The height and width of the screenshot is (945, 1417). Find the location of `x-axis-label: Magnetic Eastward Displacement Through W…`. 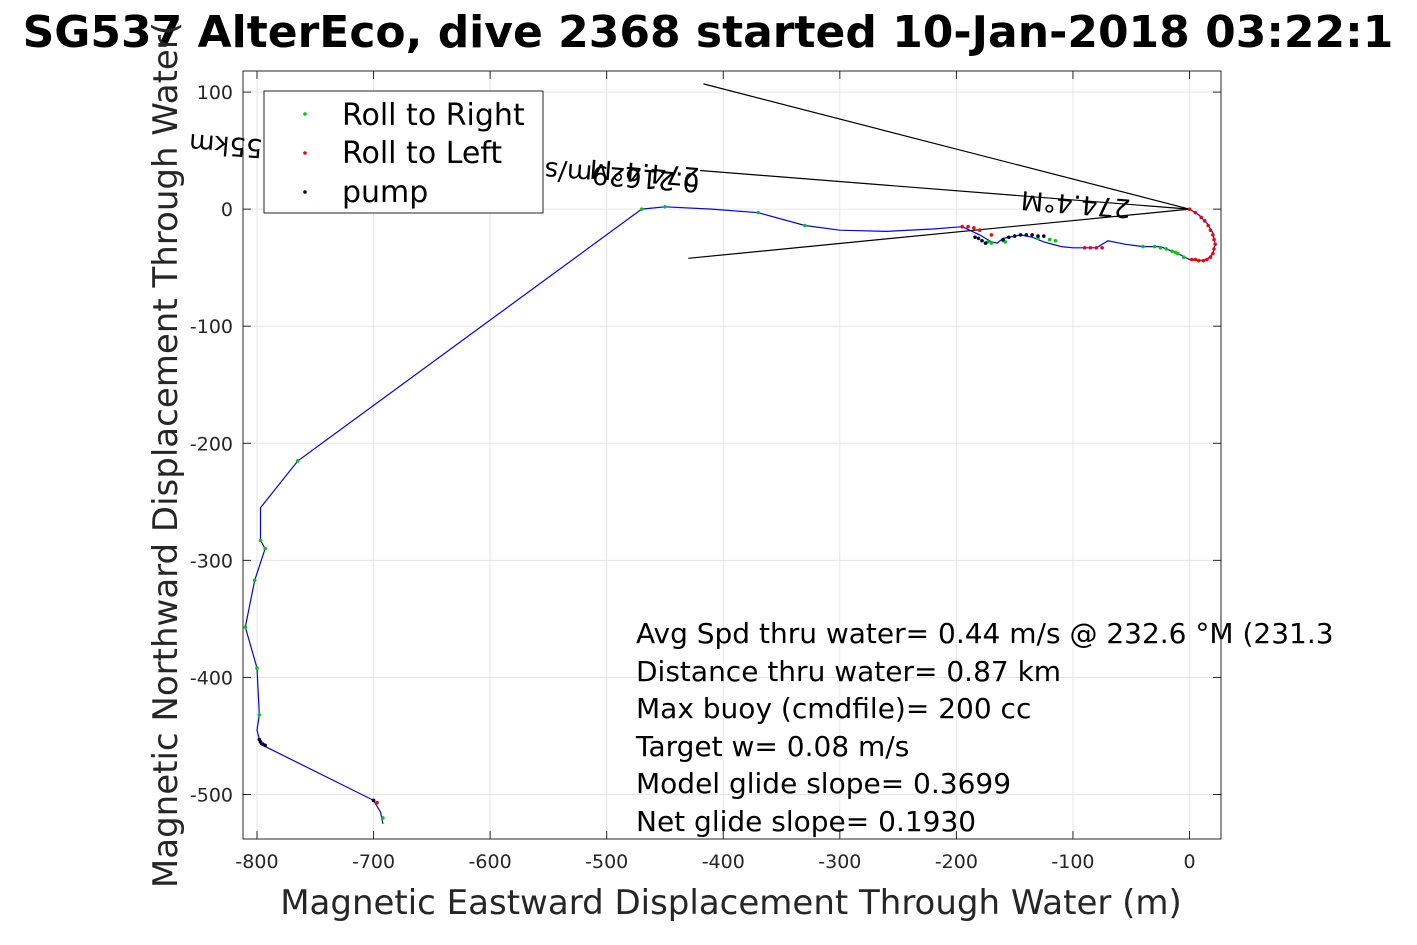

x-axis-label: Magnetic Eastward Displacement Through W… is located at coordinates (731, 903).